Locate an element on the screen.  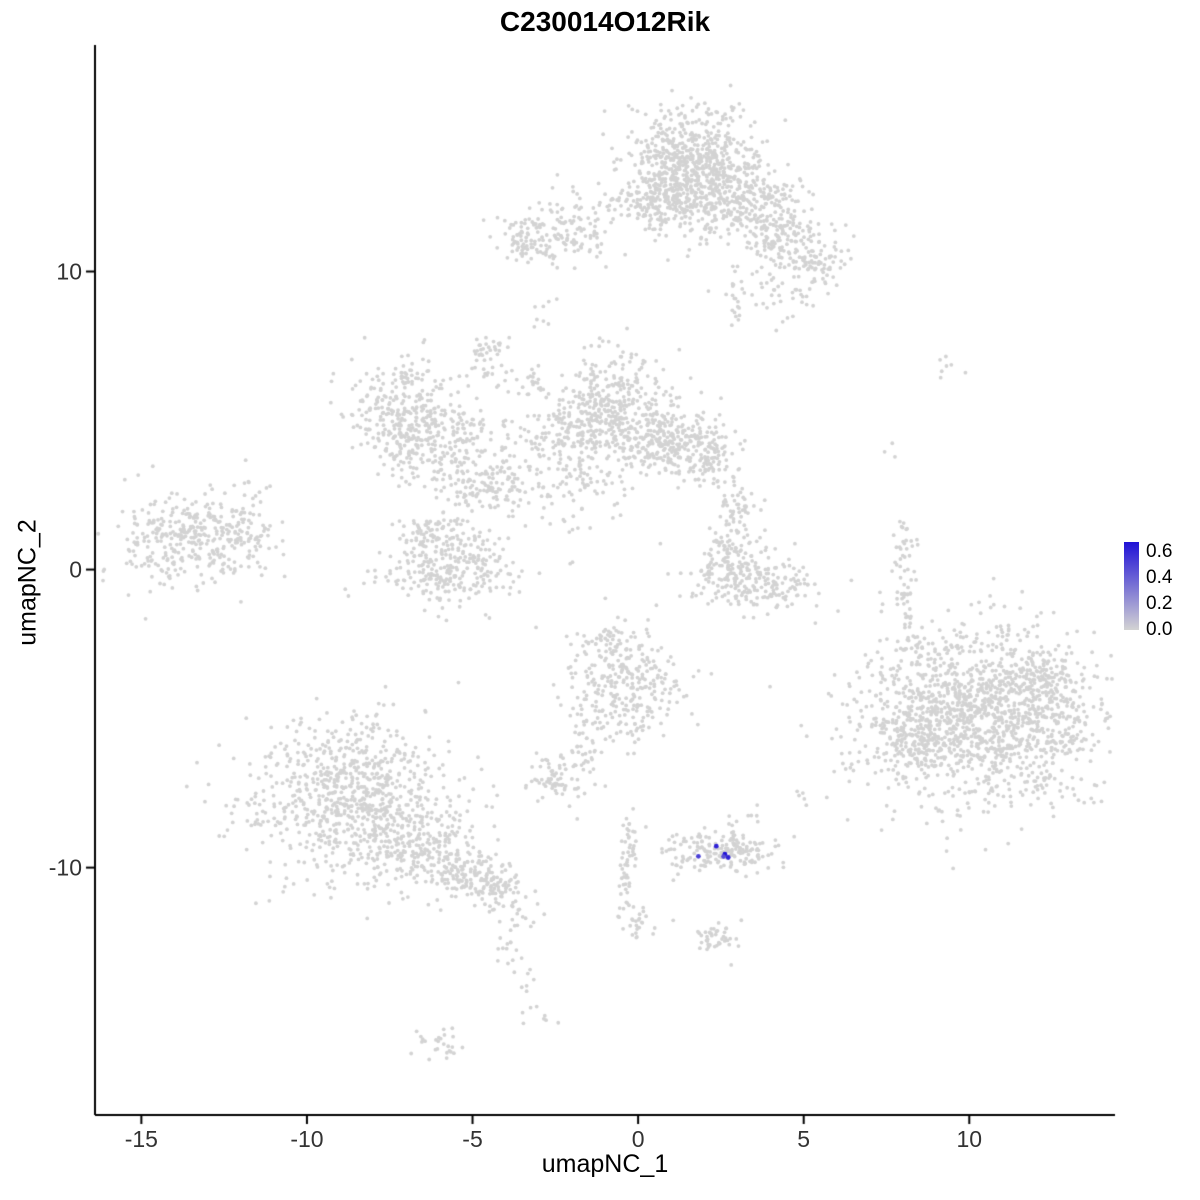
x-tick-label: -15 is located at coordinates (141, 1139).